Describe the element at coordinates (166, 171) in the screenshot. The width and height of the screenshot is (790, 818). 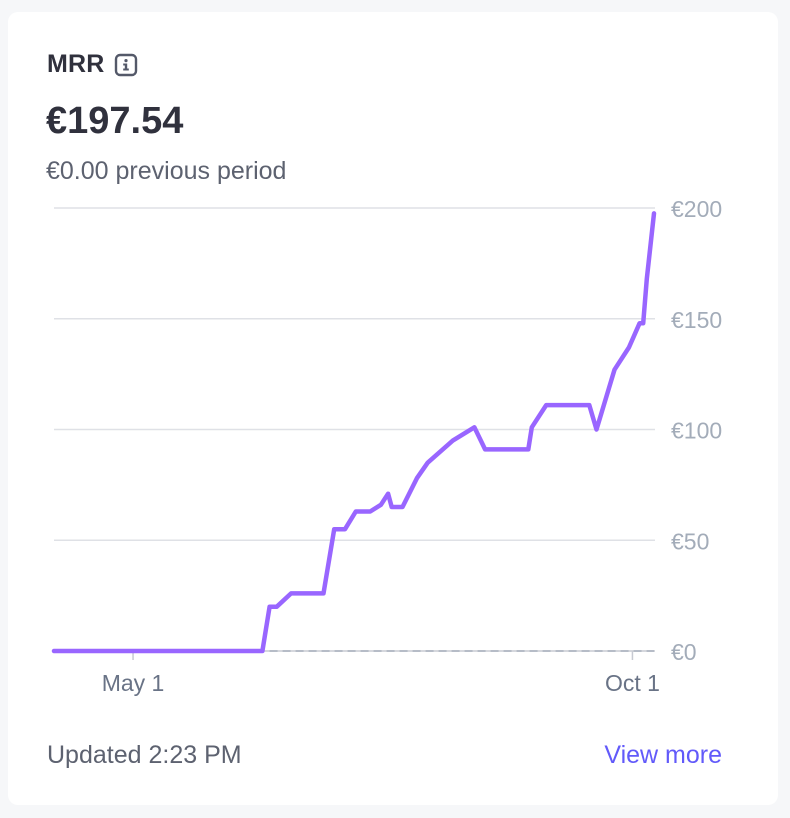
I see `previous-period: €0.00 previous period` at that location.